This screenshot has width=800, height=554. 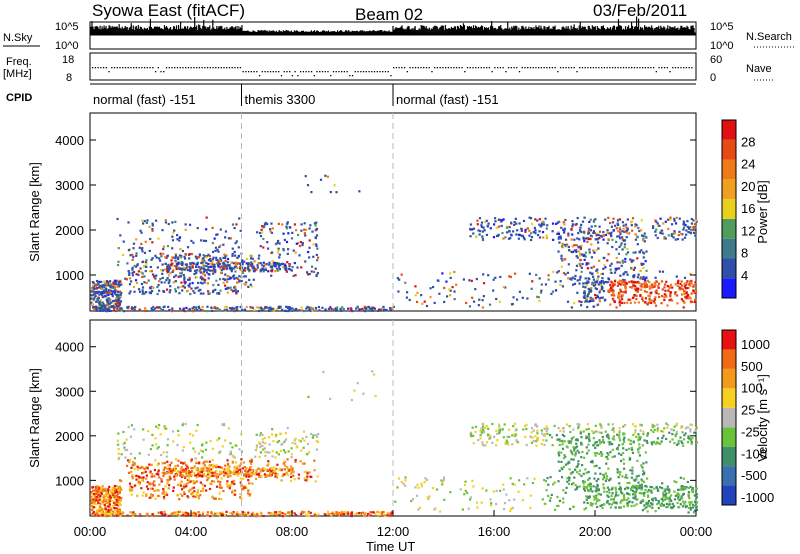 What do you see at coordinates (744, 275) in the screenshot?
I see `colorbar-tick-label: 4` at bounding box center [744, 275].